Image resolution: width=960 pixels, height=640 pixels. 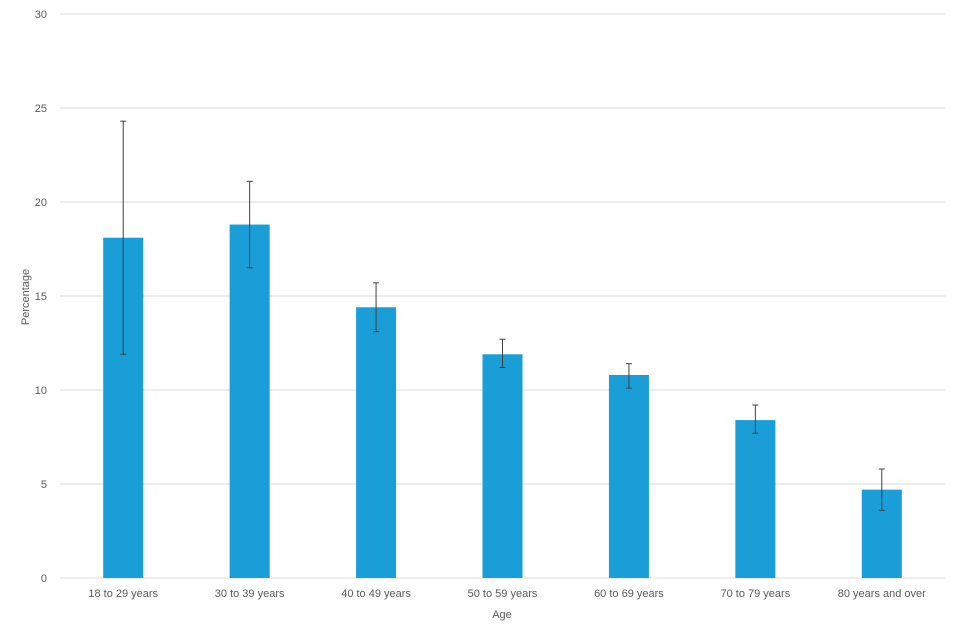 I want to click on x-tick-label: 80 years and over, so click(x=882, y=594).